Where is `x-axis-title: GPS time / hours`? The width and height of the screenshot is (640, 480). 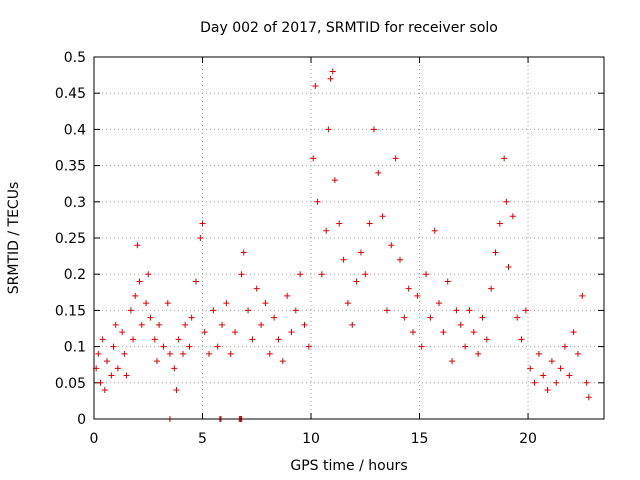 x-axis-title: GPS time / hours is located at coordinates (348, 466).